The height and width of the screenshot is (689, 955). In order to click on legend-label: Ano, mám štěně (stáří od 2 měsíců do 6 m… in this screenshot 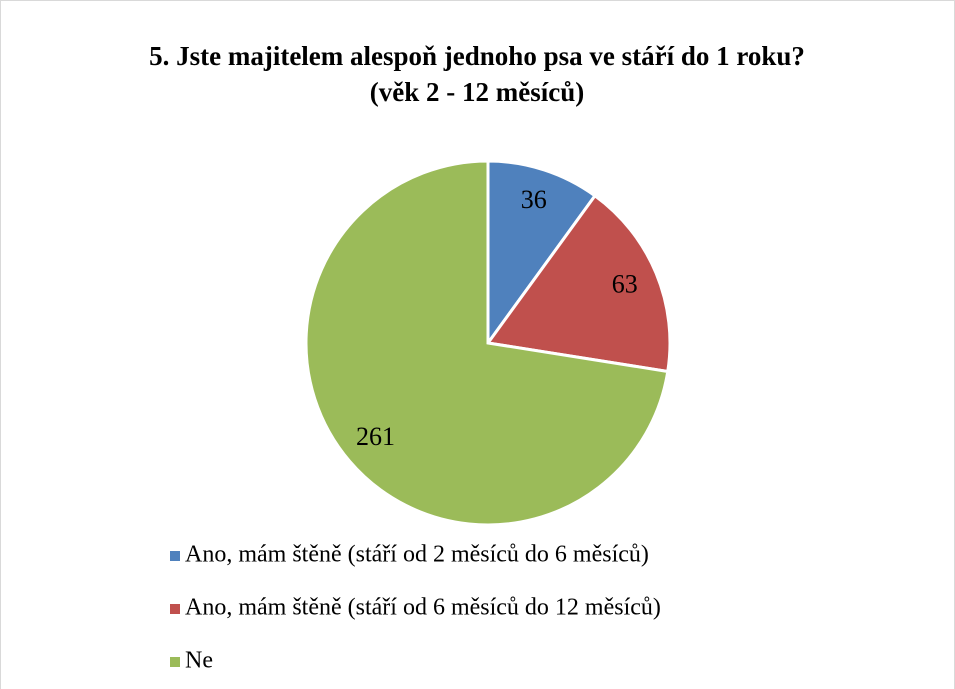, I will do `click(417, 555)`.